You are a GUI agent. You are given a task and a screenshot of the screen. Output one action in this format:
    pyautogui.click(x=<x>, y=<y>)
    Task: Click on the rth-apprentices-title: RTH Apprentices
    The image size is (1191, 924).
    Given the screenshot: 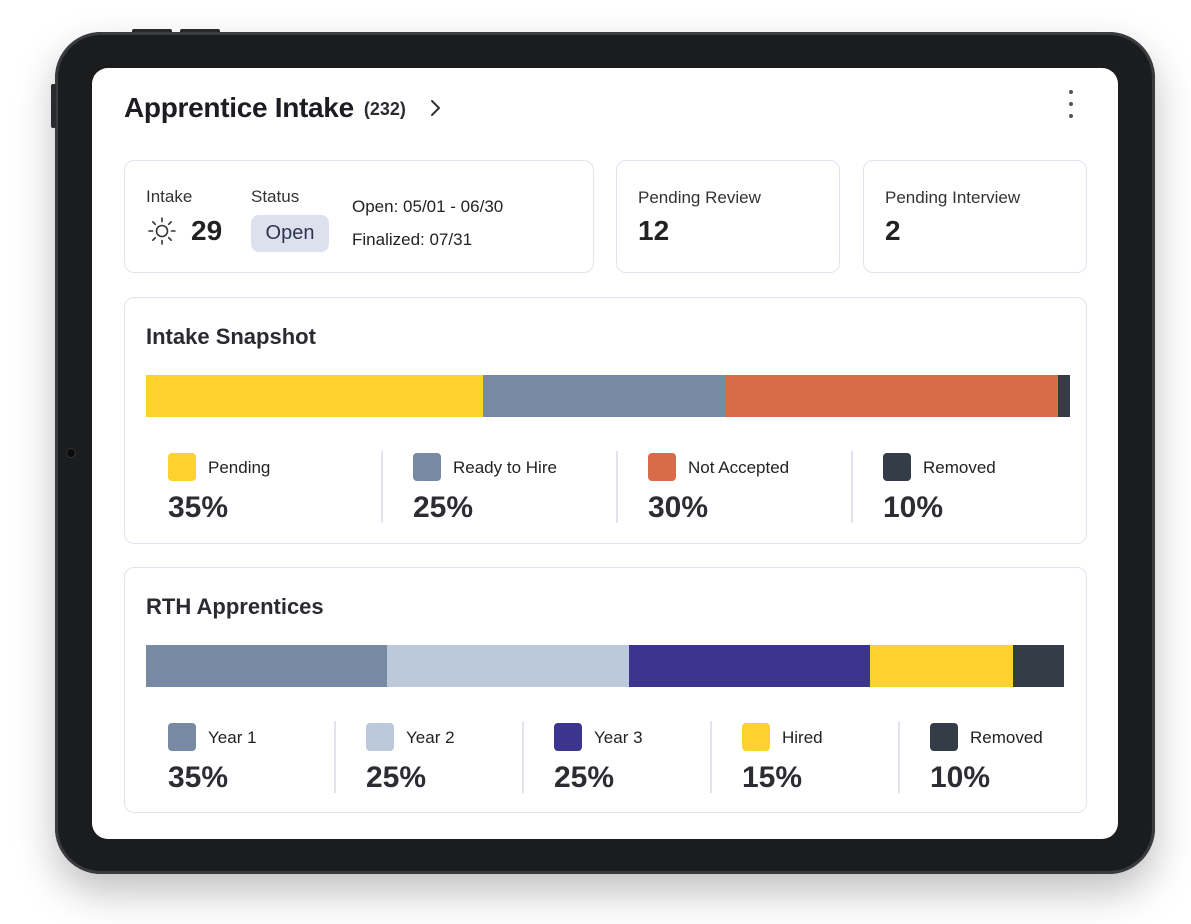 What is the action you would take?
    pyautogui.click(x=235, y=606)
    